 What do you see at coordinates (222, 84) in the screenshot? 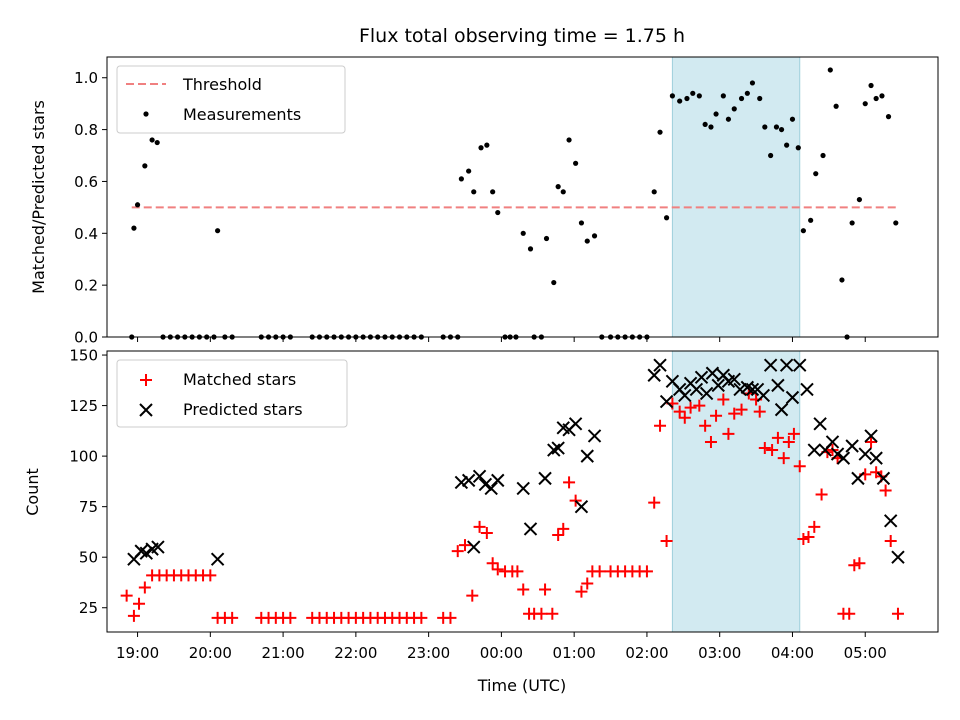
I see `legend-threshold-label: Threshold` at bounding box center [222, 84].